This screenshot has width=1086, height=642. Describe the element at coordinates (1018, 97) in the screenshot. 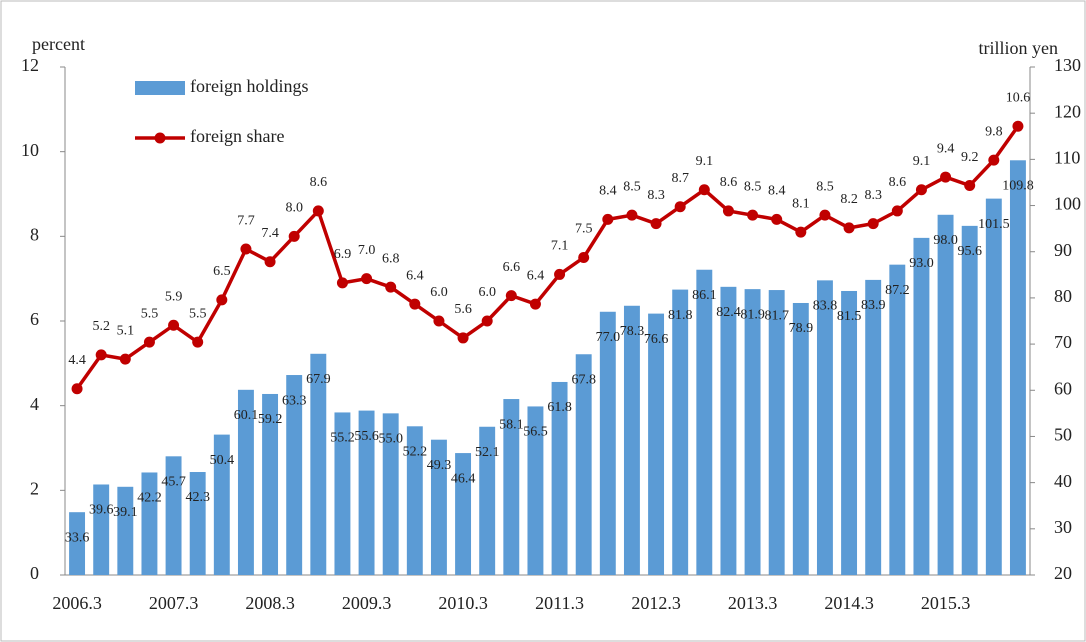

I see `data-label: 10.6` at that location.